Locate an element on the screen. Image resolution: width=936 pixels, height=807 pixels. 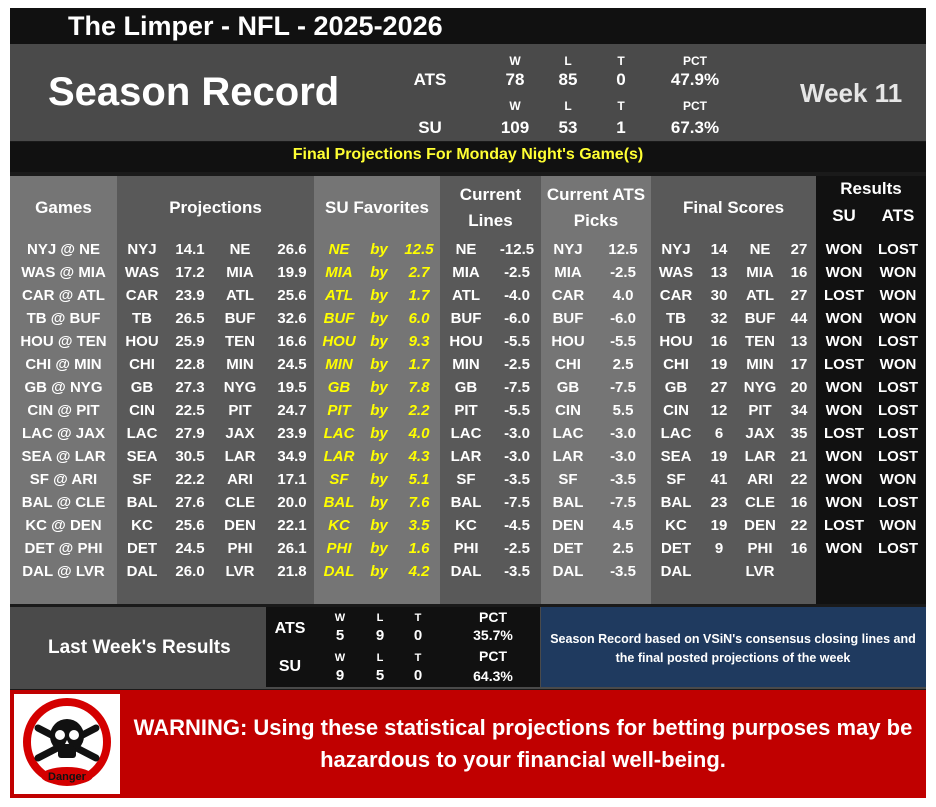
cell-av: 4.5 is located at coordinates (623, 525).